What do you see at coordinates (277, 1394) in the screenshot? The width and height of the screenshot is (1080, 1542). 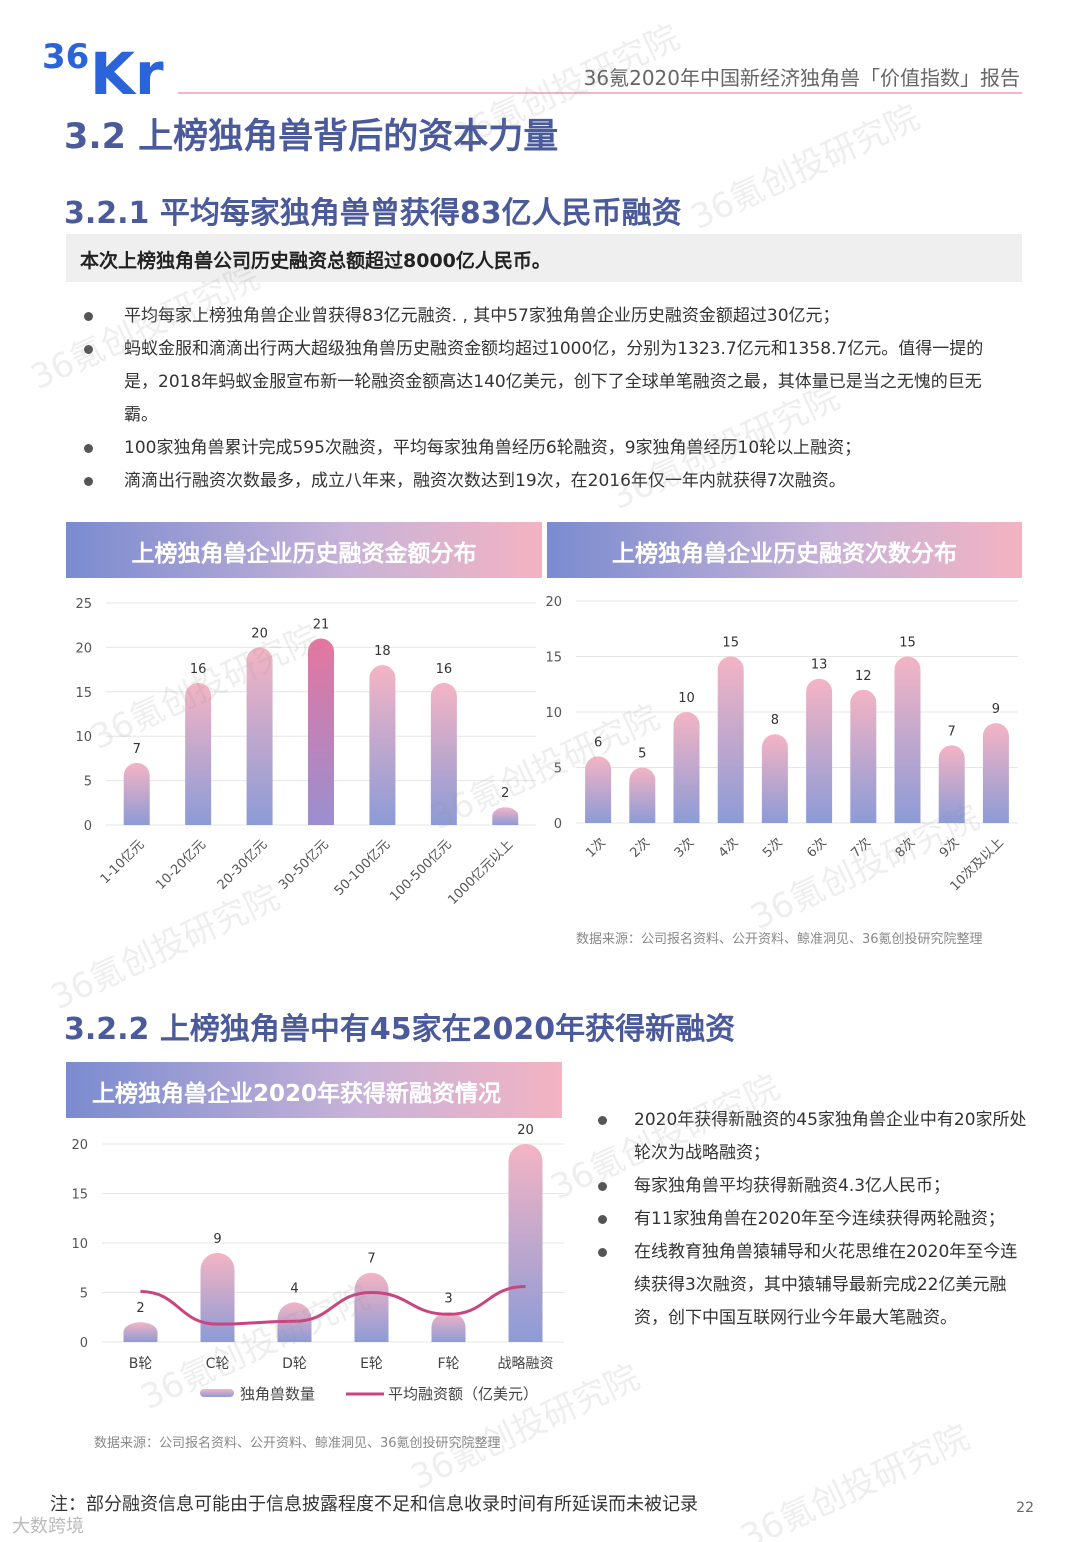 I see `legend-bar-label: 独角兽数量` at bounding box center [277, 1394].